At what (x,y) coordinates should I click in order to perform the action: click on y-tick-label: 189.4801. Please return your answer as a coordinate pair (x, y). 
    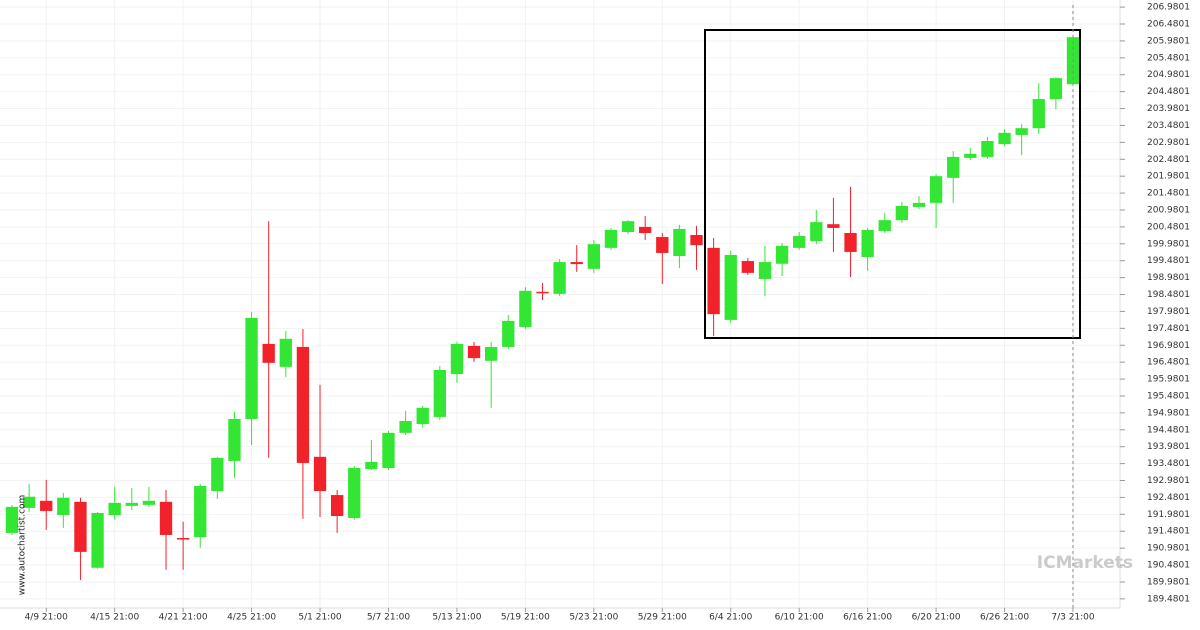
    Looking at the image, I should click on (1168, 599).